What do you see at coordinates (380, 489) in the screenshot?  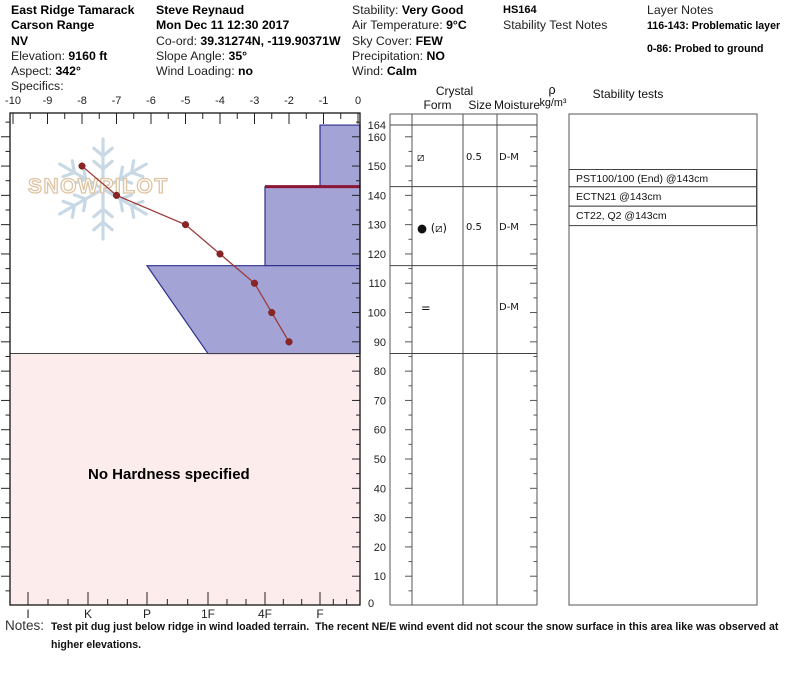 I see `depth-tick-label: 40` at bounding box center [380, 489].